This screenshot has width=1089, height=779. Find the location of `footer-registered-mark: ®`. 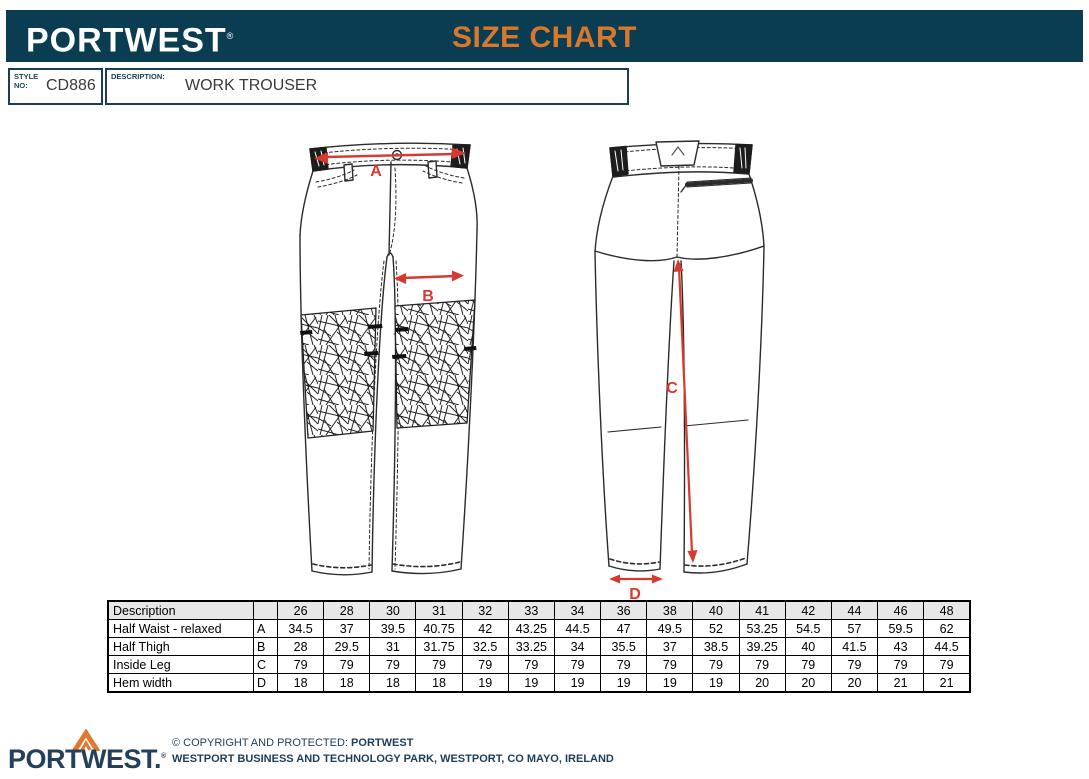

footer-registered-mark: ® is located at coordinates (163, 756).